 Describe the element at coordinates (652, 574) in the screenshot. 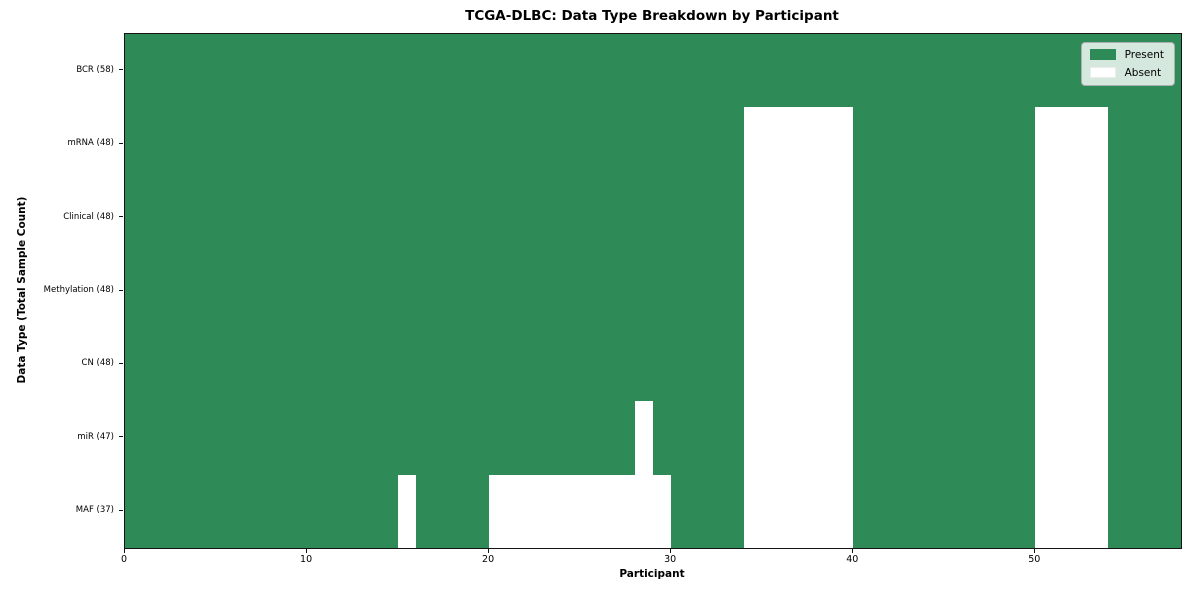

I see `x-axis-label: Participant` at that location.